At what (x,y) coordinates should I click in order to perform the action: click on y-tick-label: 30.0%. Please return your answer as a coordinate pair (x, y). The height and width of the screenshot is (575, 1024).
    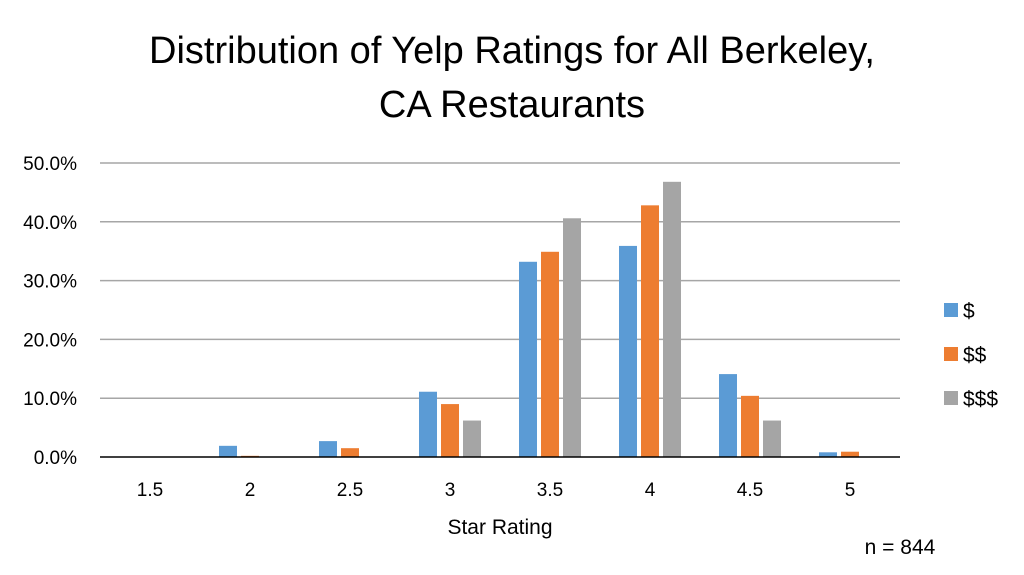
    Looking at the image, I should click on (50, 282).